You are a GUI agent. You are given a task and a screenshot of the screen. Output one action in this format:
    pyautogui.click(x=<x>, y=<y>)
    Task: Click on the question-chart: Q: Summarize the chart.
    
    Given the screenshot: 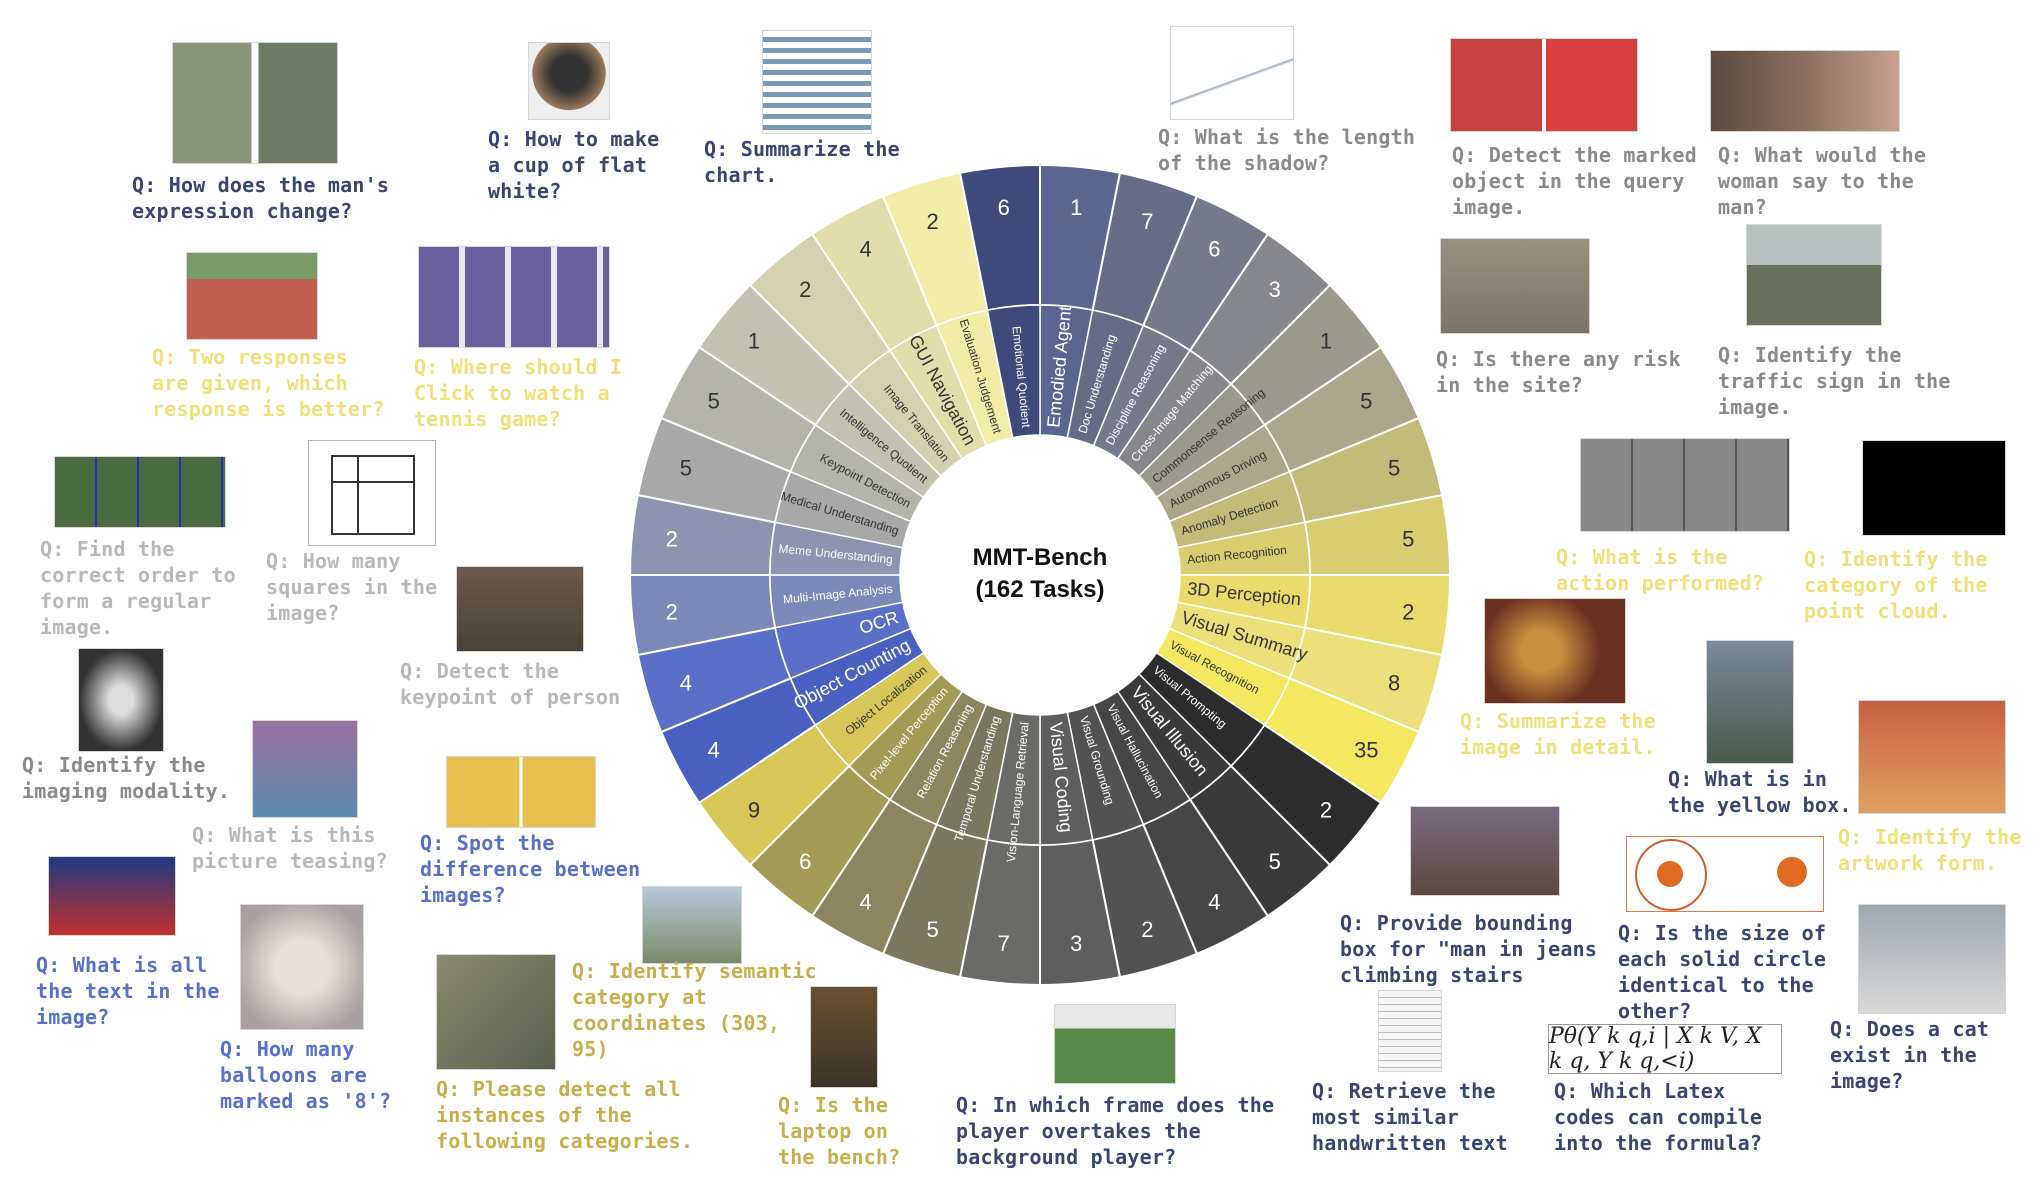 What is the action you would take?
    pyautogui.click(x=802, y=162)
    